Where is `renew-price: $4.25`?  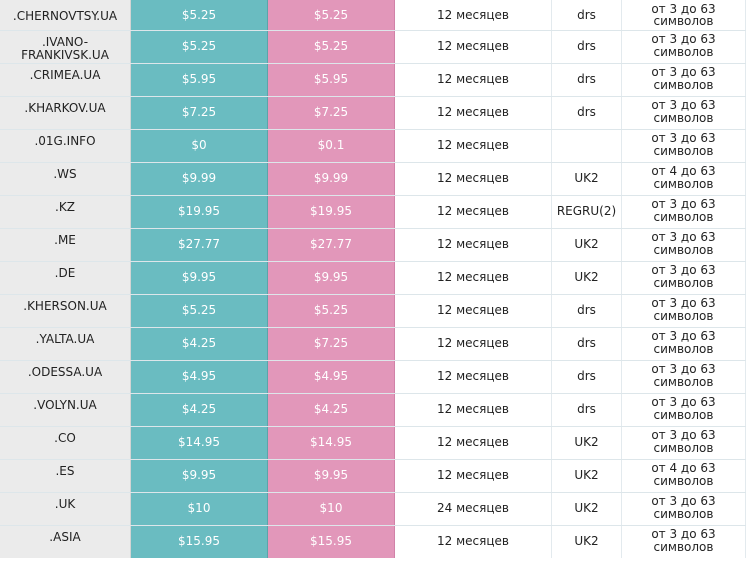 renew-price: $4.25 is located at coordinates (331, 410).